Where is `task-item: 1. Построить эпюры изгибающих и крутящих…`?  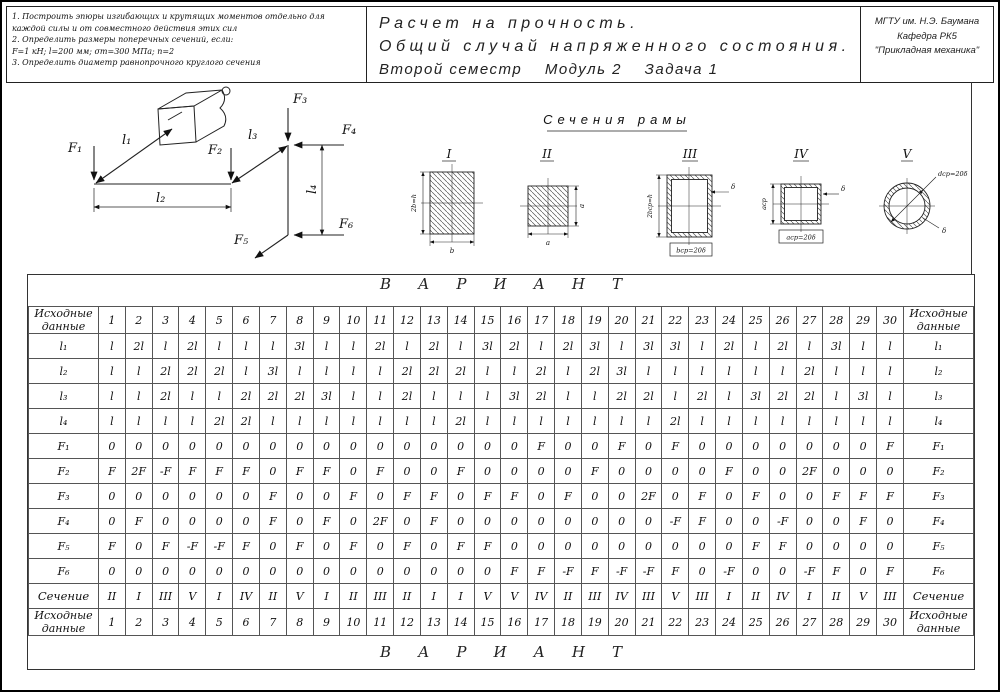
task-item: 1. Построить эпюры изгибающих и крутящих… is located at coordinates (168, 22).